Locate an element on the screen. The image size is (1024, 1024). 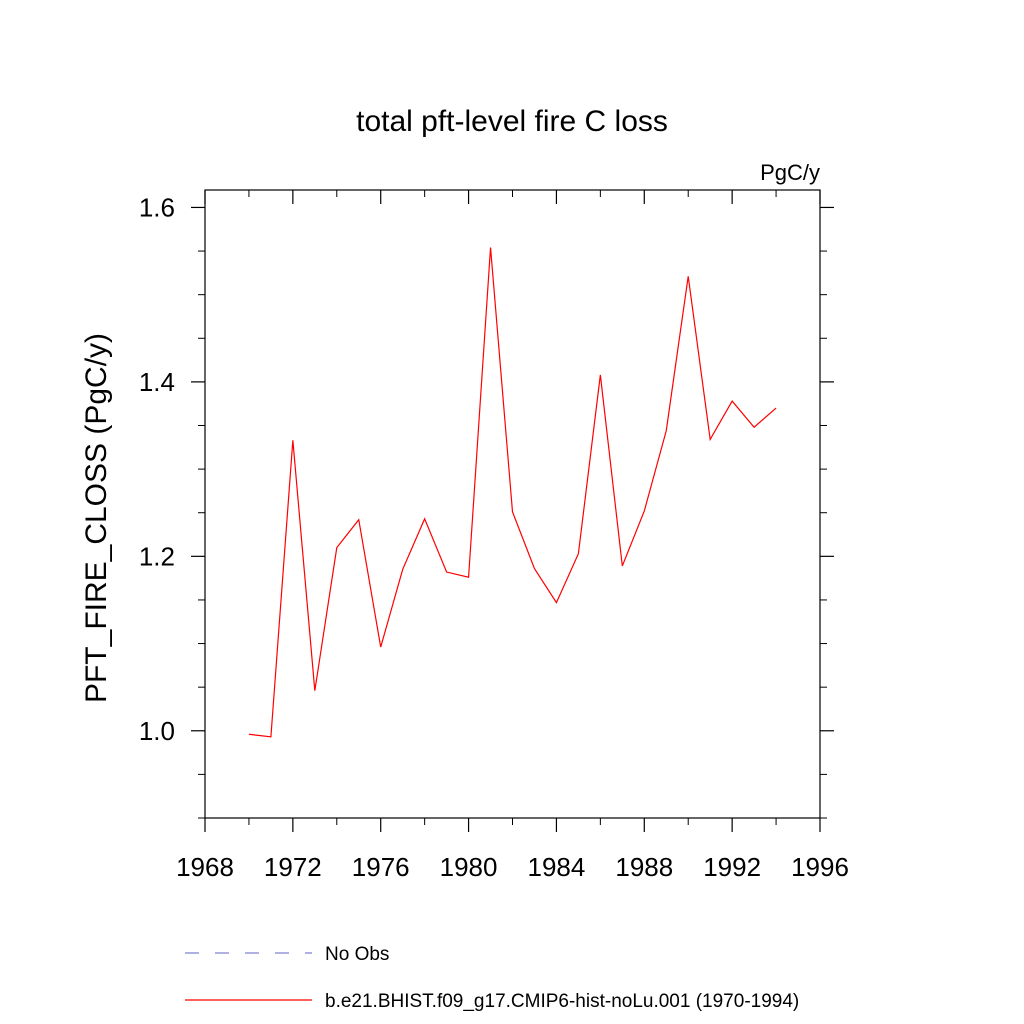
x-tick-label: 1988 is located at coordinates (644, 867).